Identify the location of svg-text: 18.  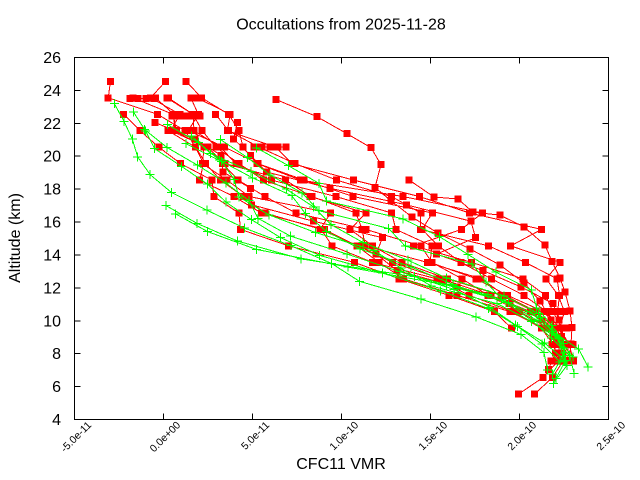
(52, 190).